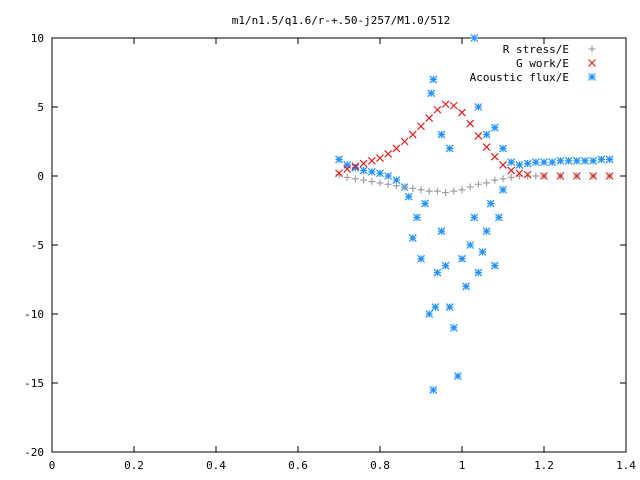 The height and width of the screenshot is (480, 640). What do you see at coordinates (40, 107) in the screenshot?
I see `y-tick-label: 5` at bounding box center [40, 107].